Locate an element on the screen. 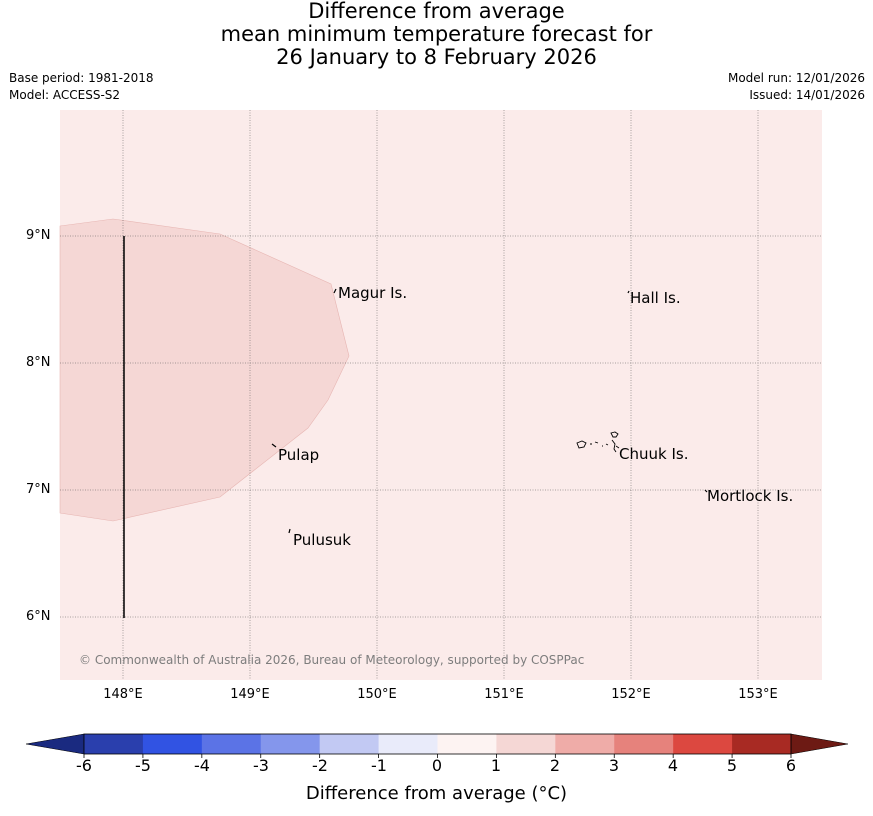 The width and height of the screenshot is (873, 816). place-label-hall: Hall Is. is located at coordinates (655, 298).